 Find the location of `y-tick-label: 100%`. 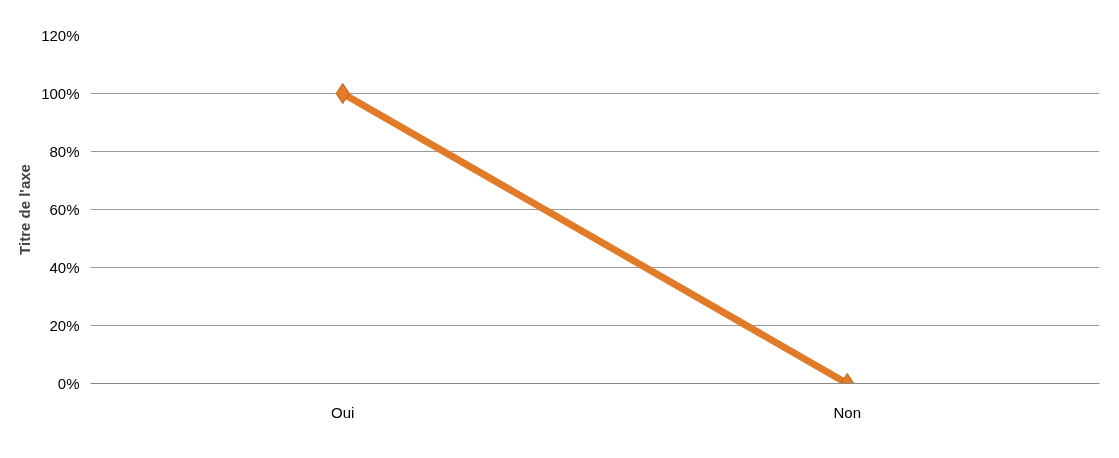

y-tick-label: 100% is located at coordinates (60, 93).